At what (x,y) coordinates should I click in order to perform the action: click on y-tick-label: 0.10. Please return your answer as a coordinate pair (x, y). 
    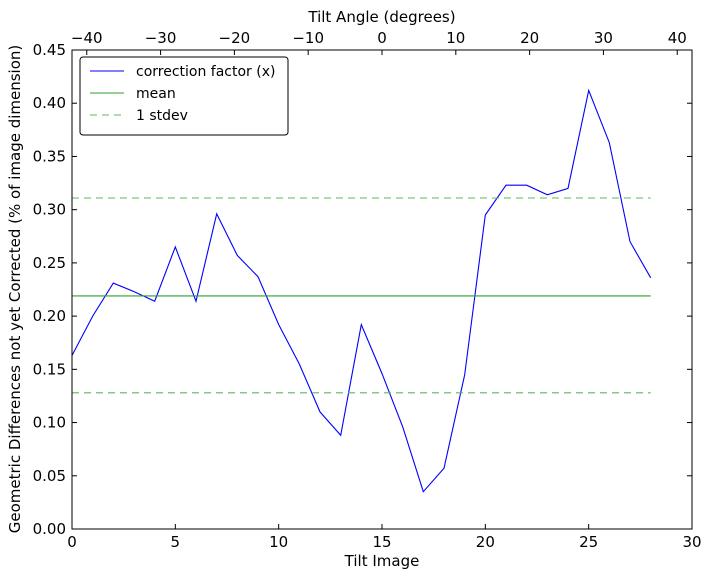
    Looking at the image, I should click on (49, 423).